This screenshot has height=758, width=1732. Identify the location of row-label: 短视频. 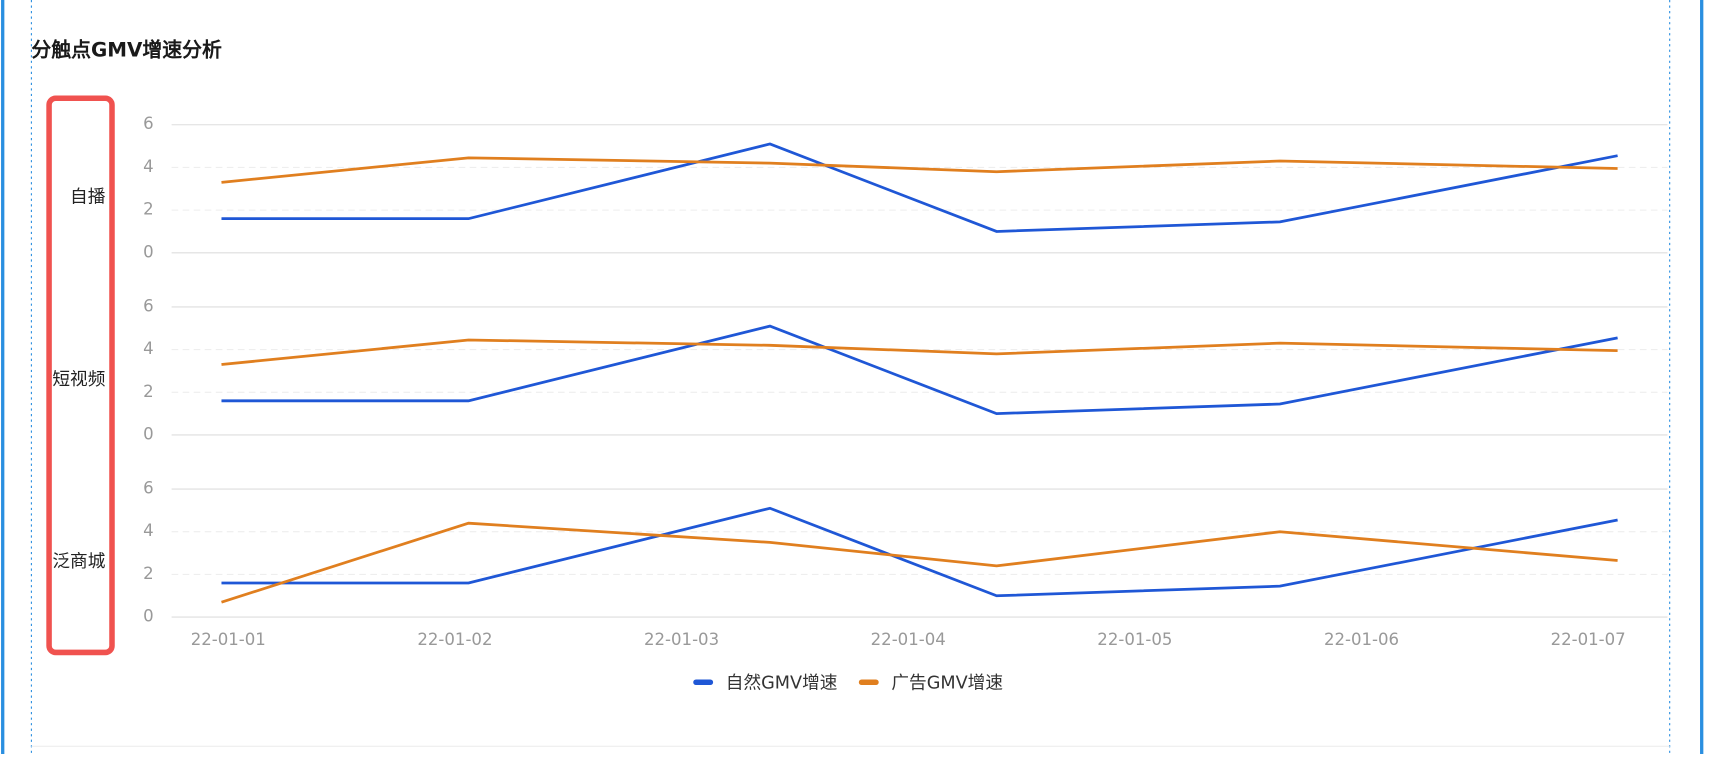
(78, 379).